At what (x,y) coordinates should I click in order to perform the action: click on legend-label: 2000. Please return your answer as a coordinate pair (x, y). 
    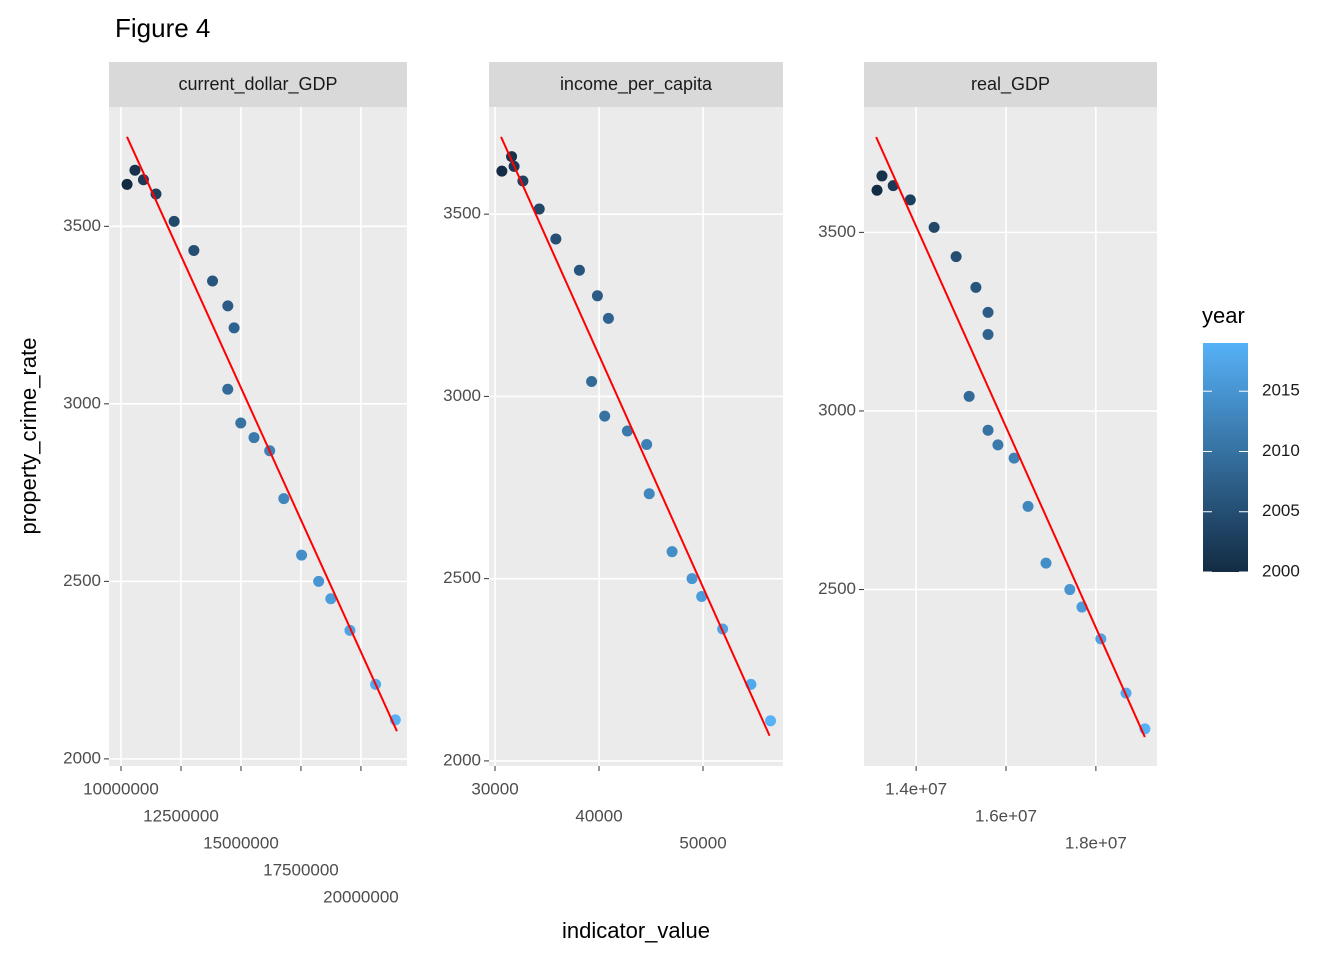
    Looking at the image, I should click on (1281, 570).